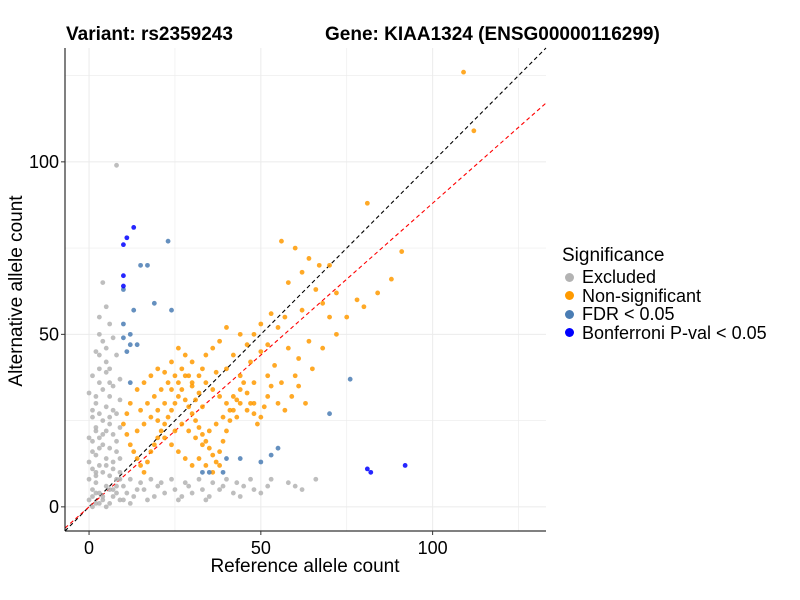 This screenshot has height=600, width=800. What do you see at coordinates (305, 566) in the screenshot?
I see `x-axis-label: Reference allele count` at bounding box center [305, 566].